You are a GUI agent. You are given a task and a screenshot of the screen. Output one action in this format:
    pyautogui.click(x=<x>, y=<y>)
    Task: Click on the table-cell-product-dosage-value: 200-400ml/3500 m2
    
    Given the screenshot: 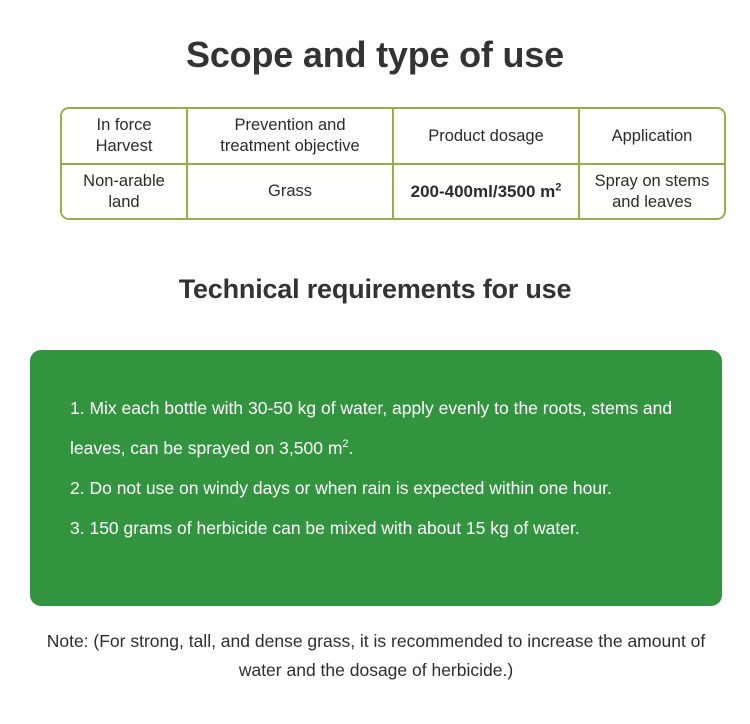 What is the action you would take?
    pyautogui.click(x=486, y=190)
    